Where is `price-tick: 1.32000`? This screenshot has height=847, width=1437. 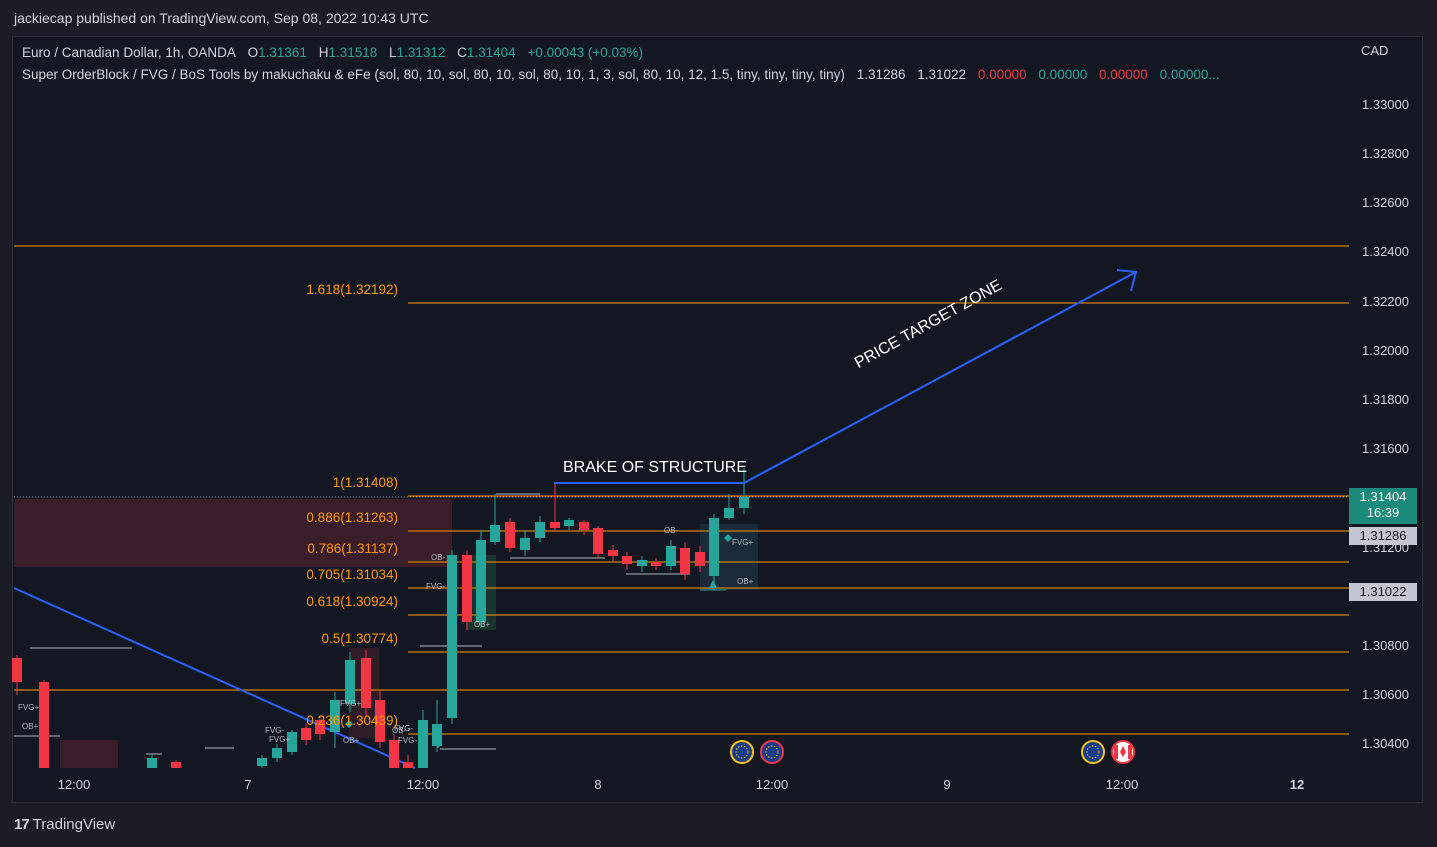 price-tick: 1.32000 is located at coordinates (1385, 350).